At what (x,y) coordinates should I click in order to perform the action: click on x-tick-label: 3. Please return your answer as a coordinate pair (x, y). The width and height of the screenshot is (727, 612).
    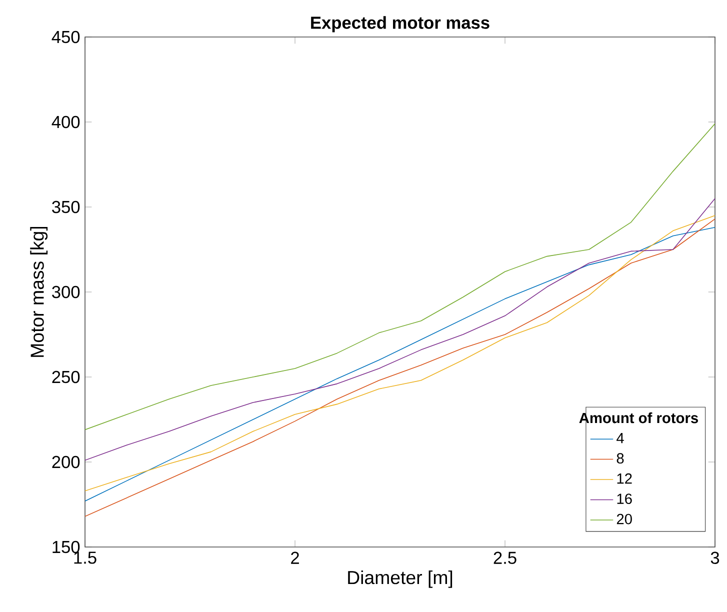
    Looking at the image, I should click on (715, 558).